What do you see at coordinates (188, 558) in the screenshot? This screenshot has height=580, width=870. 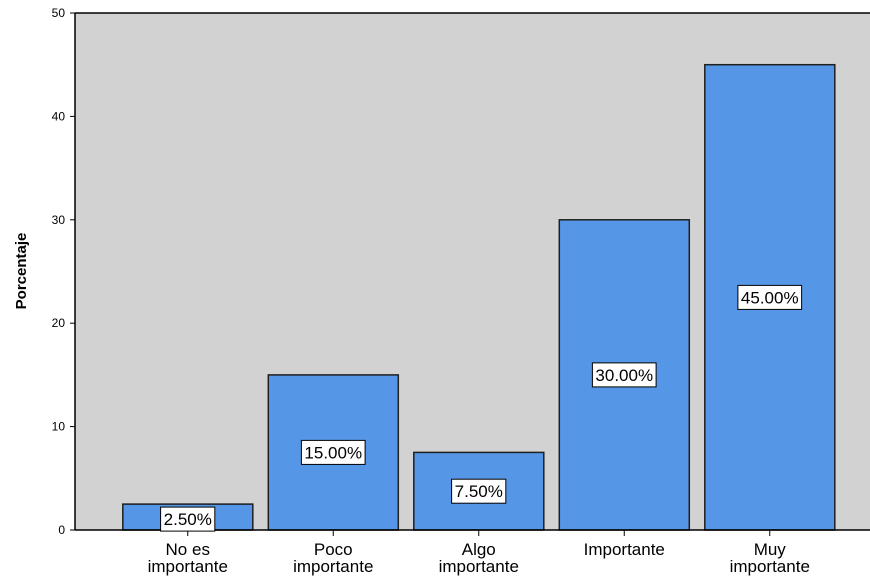 I see `x-category-label: No es importante` at bounding box center [188, 558].